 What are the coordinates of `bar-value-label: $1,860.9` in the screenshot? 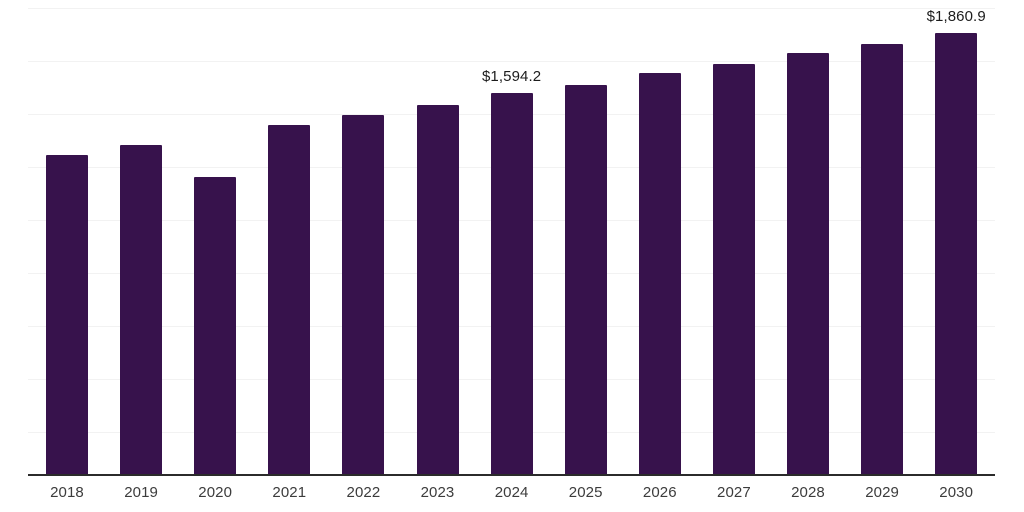 It's located at (956, 16).